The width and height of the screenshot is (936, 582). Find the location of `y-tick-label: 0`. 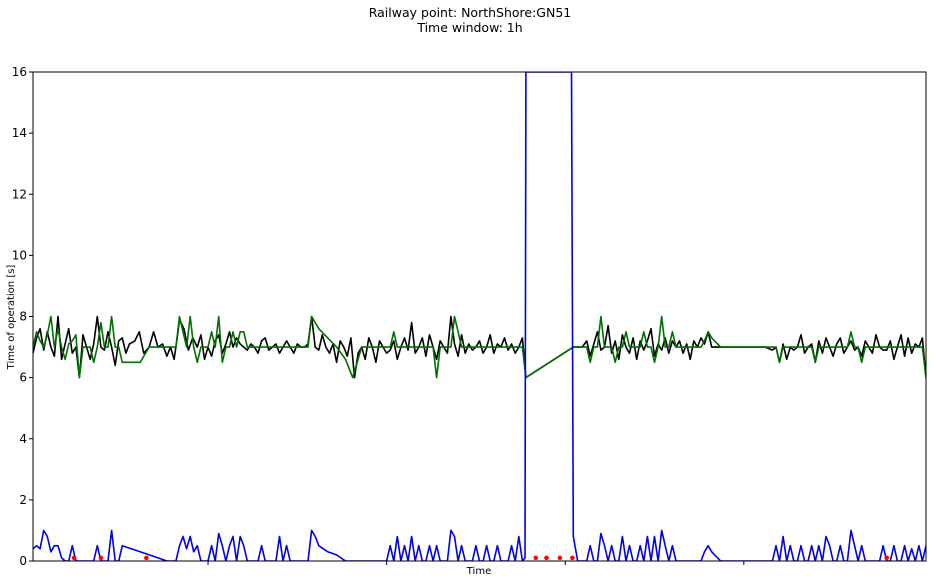

y-tick-label: 0 is located at coordinates (23, 561).